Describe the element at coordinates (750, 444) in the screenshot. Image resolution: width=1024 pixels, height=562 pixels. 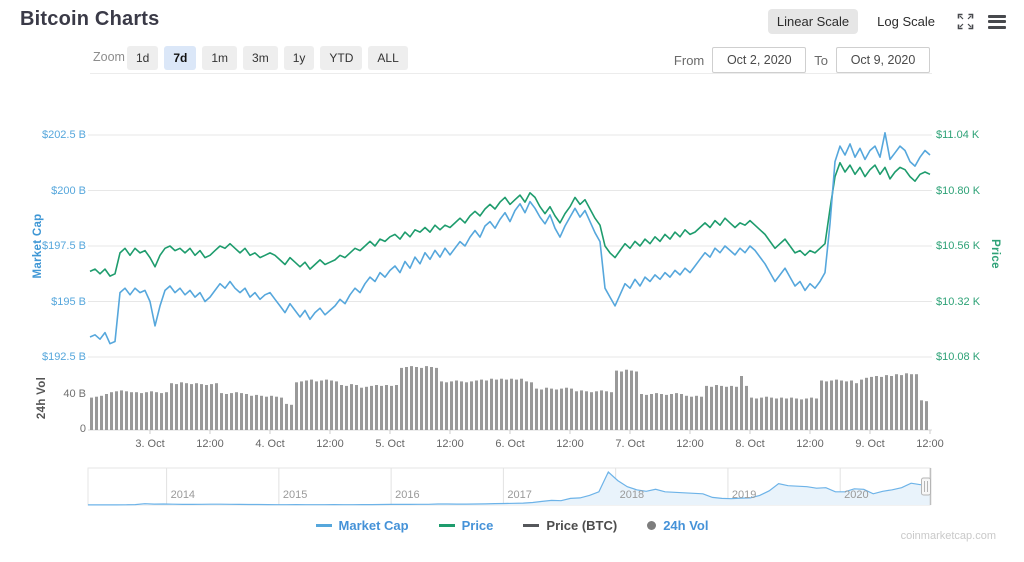
I see `x-axis-label: 8. Oct` at that location.